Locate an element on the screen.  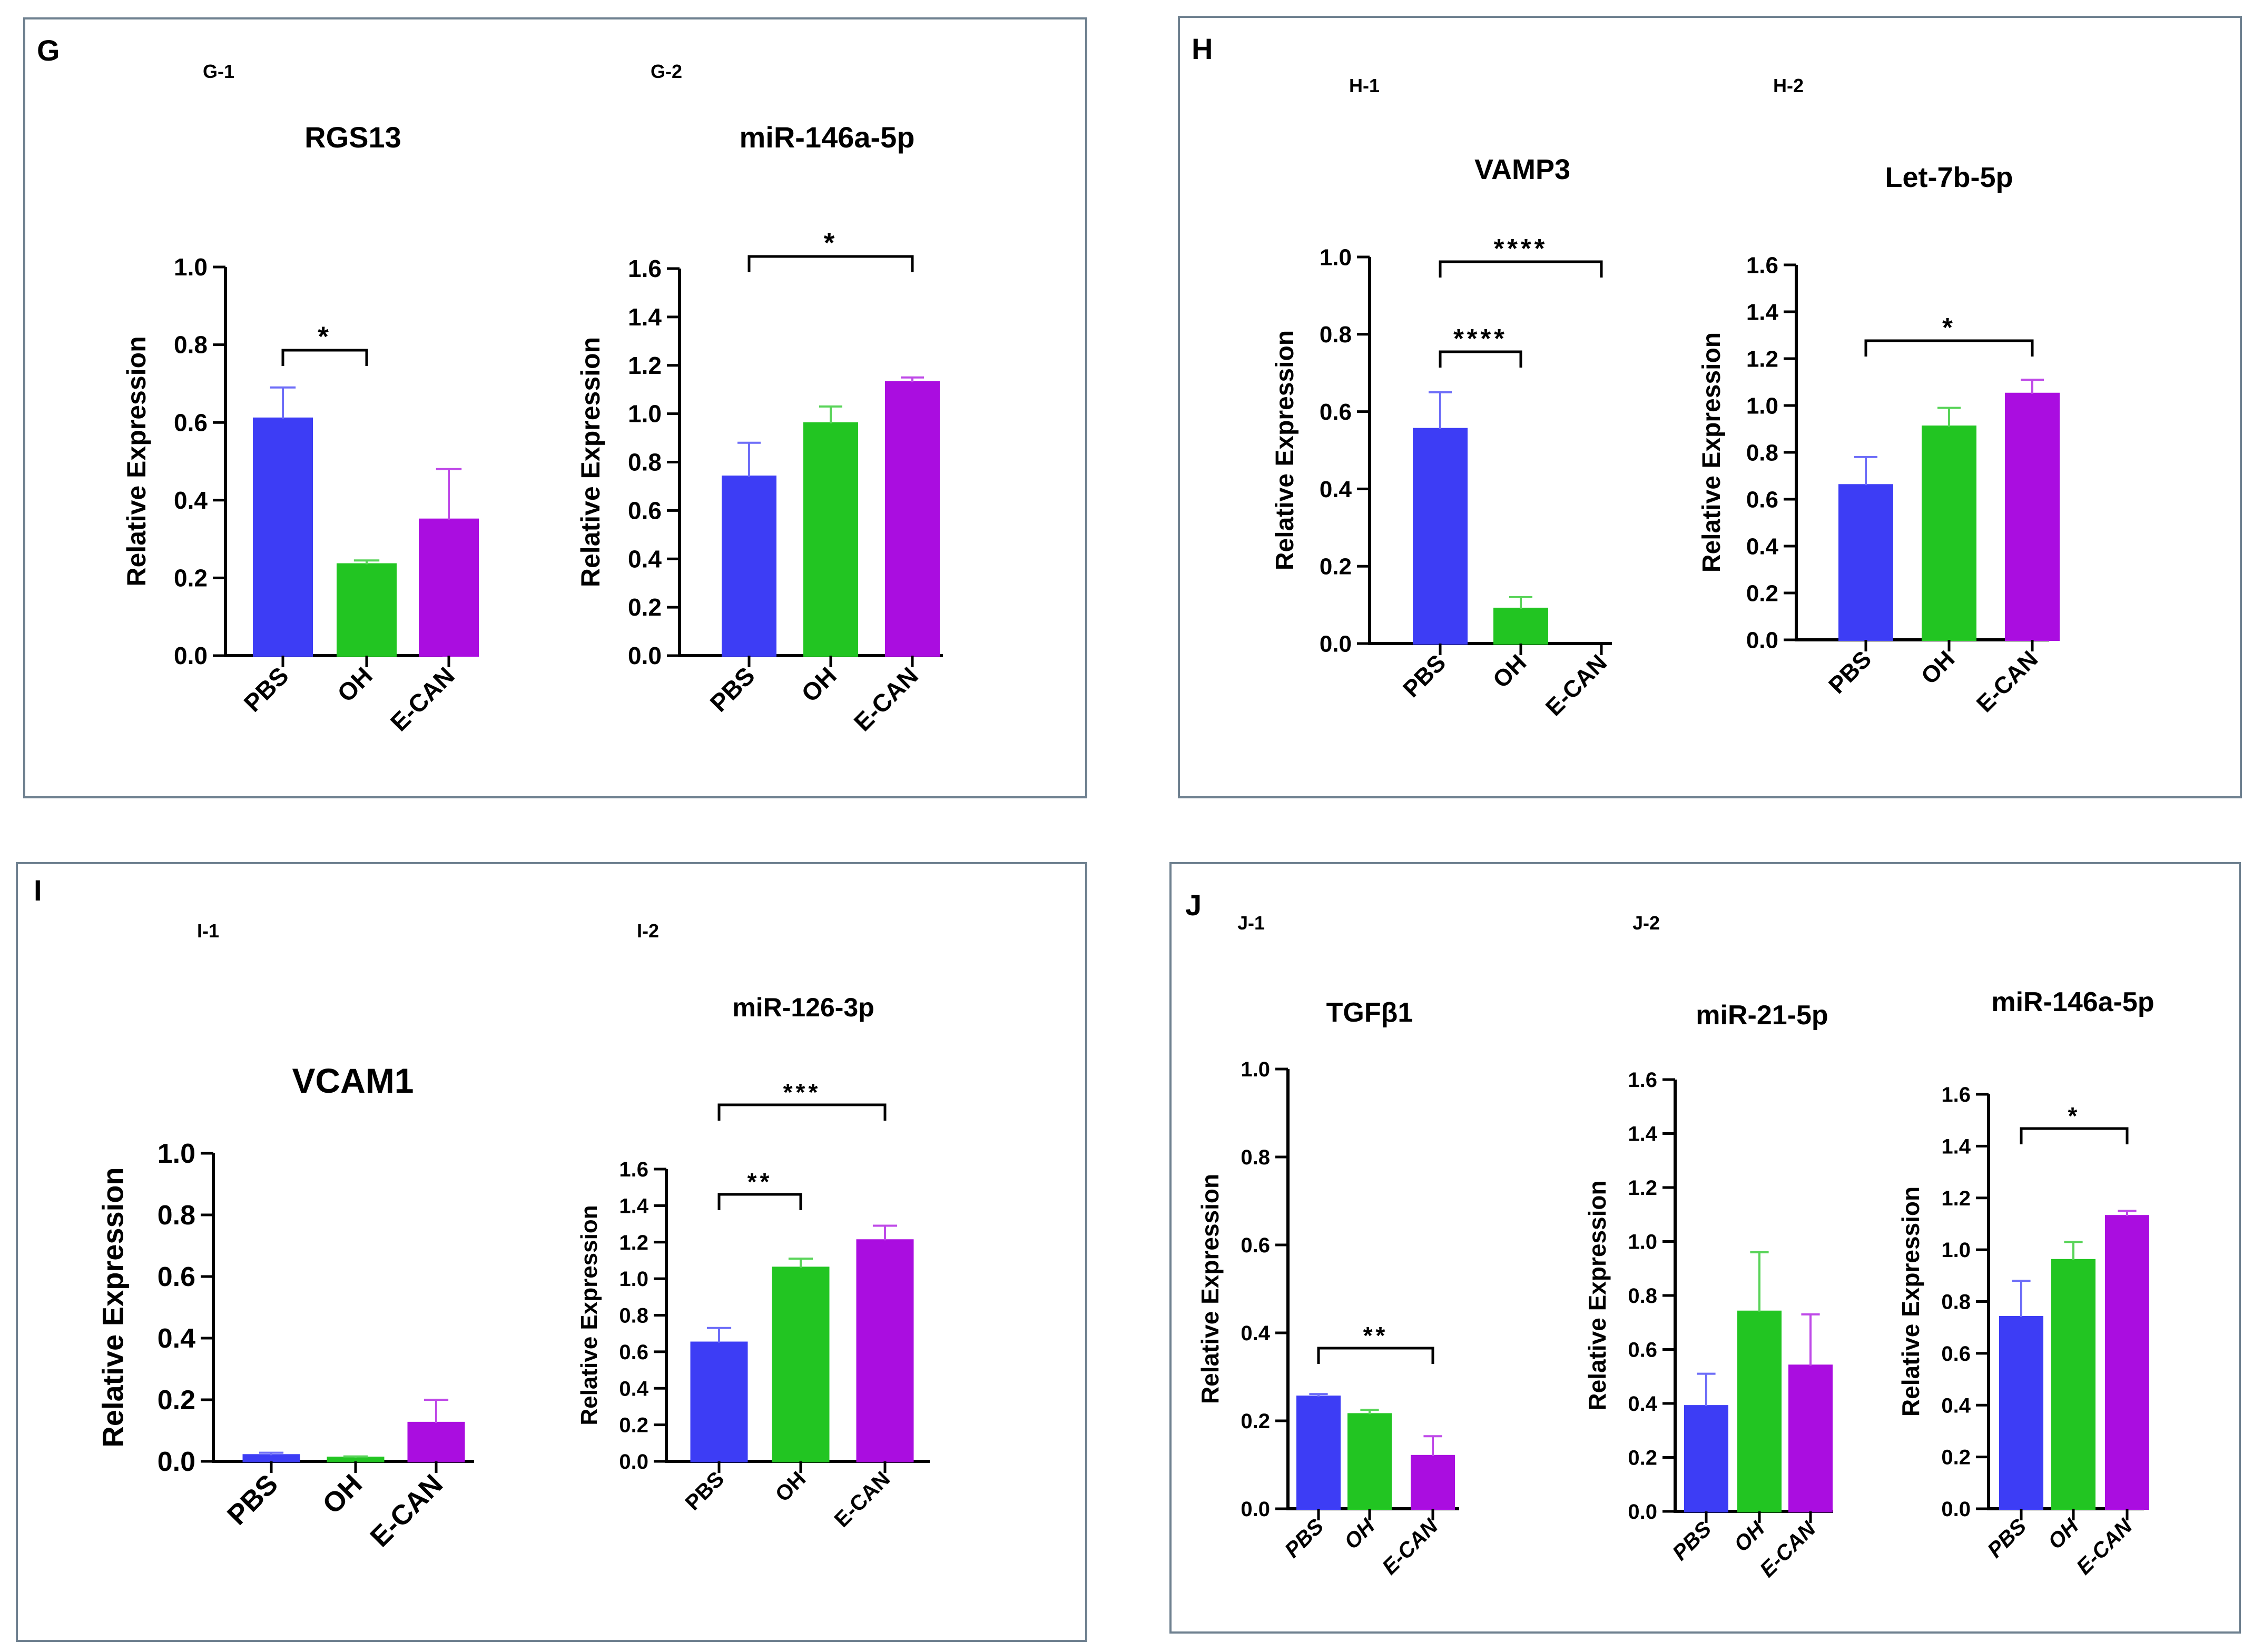
x-tick-label-j-3-oh: OH is located at coordinates (2063, 1533).